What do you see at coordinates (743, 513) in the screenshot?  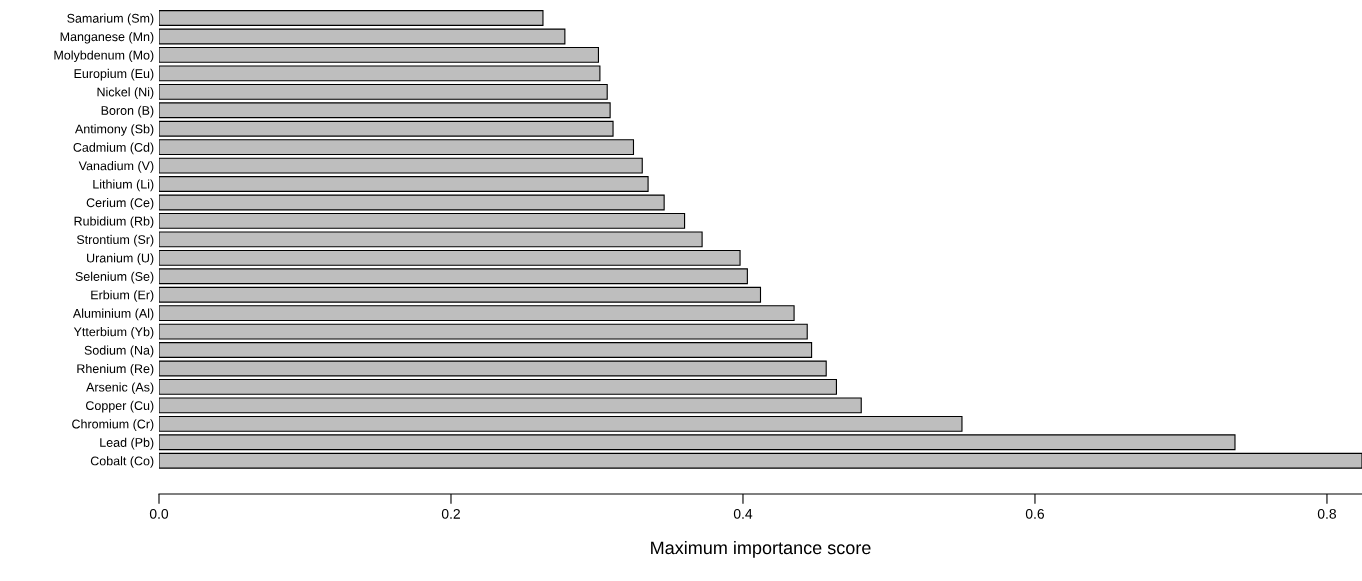 I see `x-tick-label: 0.4` at bounding box center [743, 513].